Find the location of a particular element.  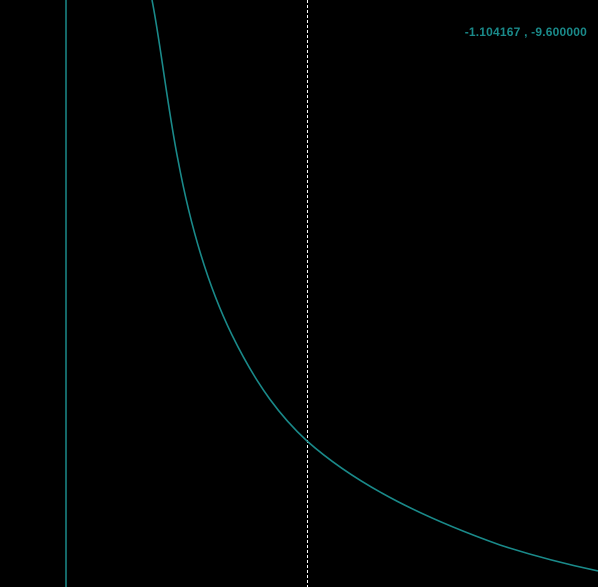

coordinate-readout: -1.104167 , -9.600000 is located at coordinates (525, 32).